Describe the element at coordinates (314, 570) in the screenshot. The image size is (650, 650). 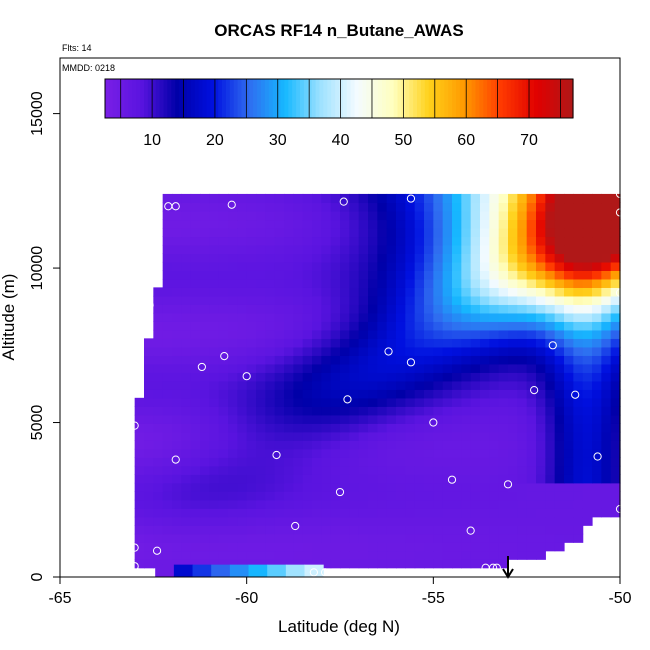
I see `low-row-cell` at that location.